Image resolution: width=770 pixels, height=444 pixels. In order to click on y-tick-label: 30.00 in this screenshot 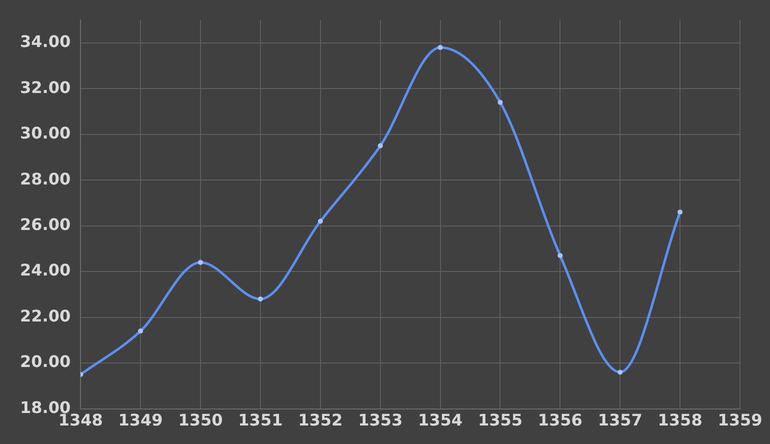, I will do `click(45, 133)`.